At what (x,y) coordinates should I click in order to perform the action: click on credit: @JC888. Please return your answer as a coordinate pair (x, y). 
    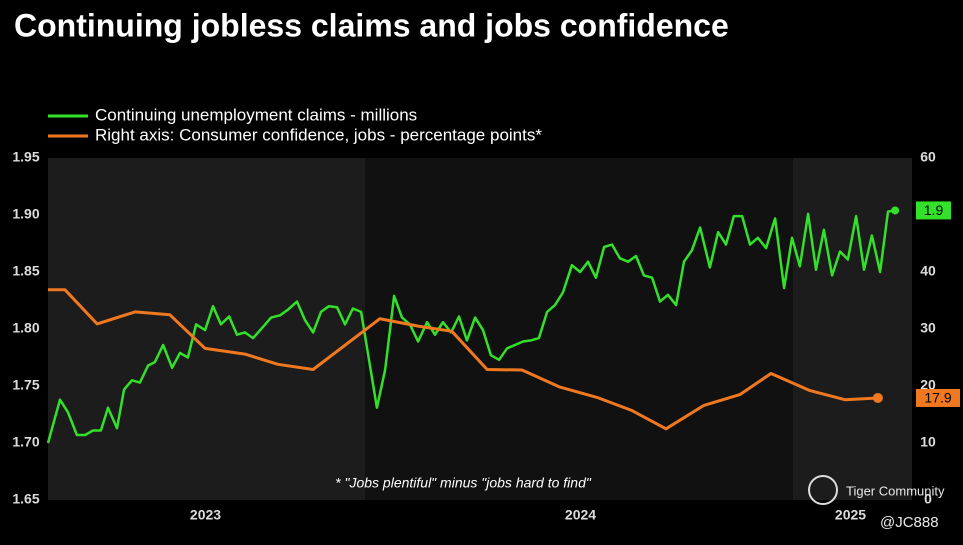
    Looking at the image, I should click on (909, 522).